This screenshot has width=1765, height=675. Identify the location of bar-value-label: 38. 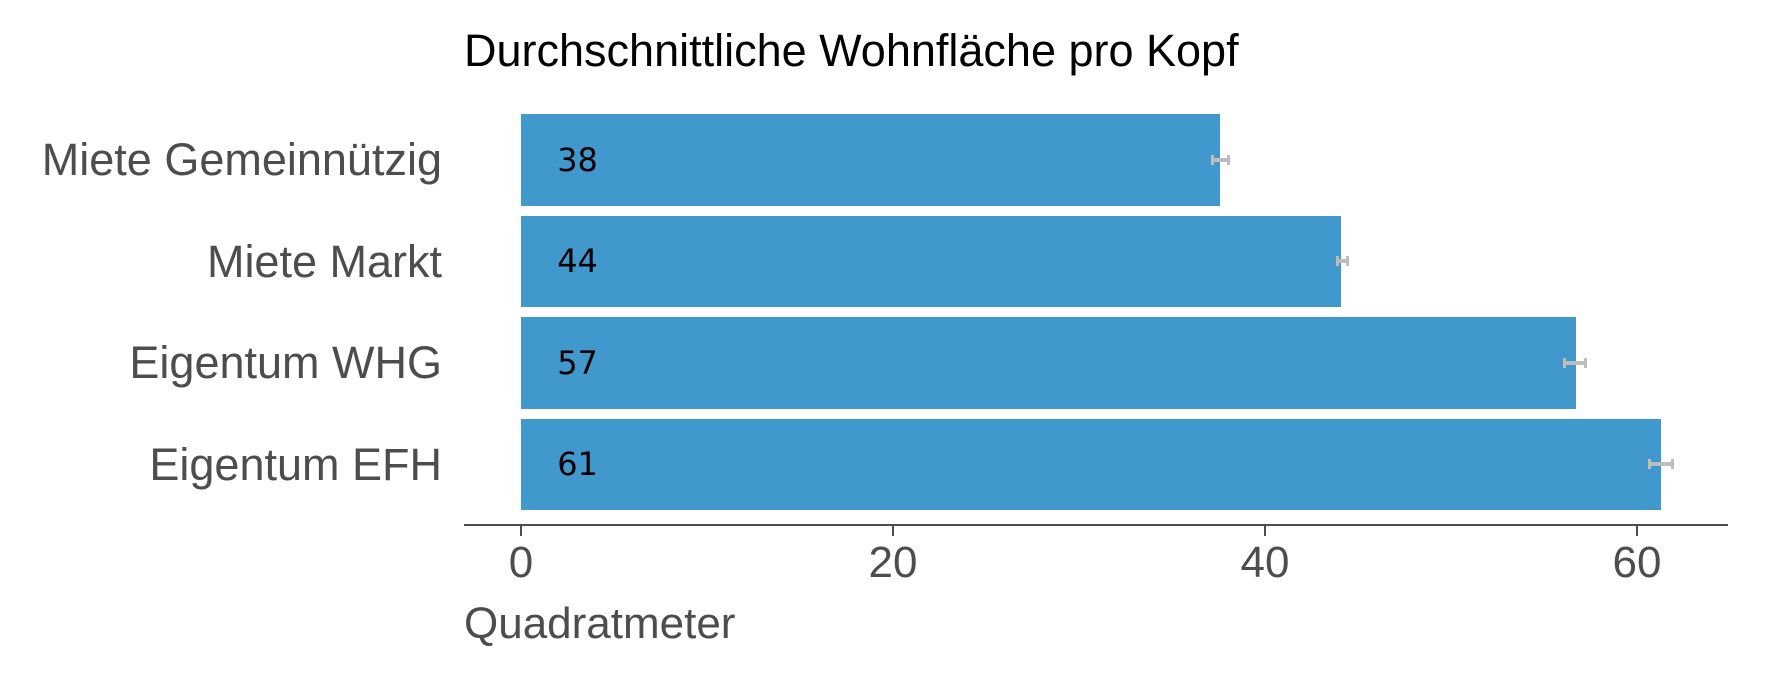
(577, 159).